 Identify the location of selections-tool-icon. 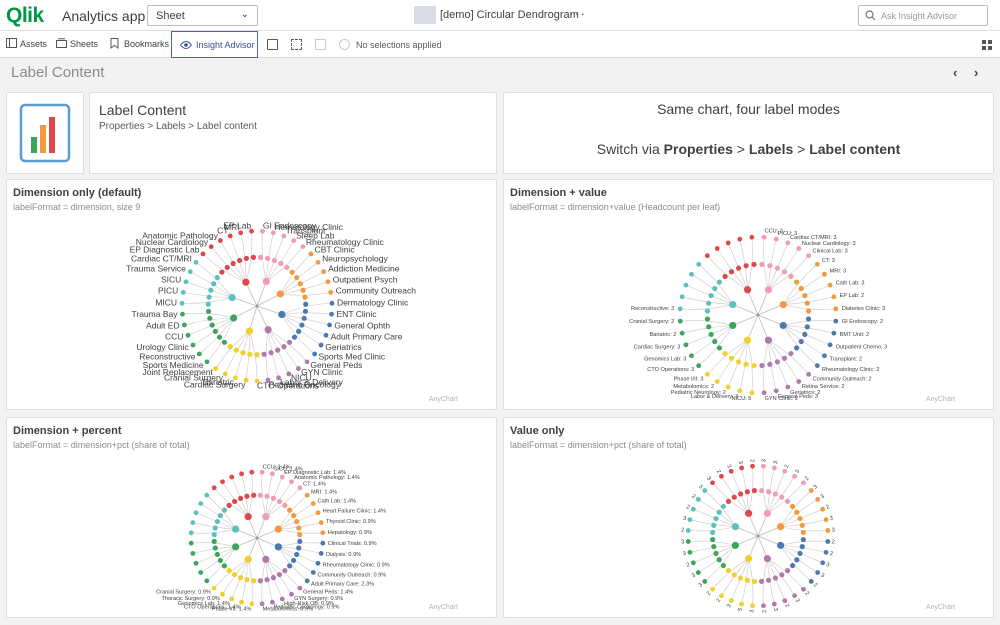
(272, 44).